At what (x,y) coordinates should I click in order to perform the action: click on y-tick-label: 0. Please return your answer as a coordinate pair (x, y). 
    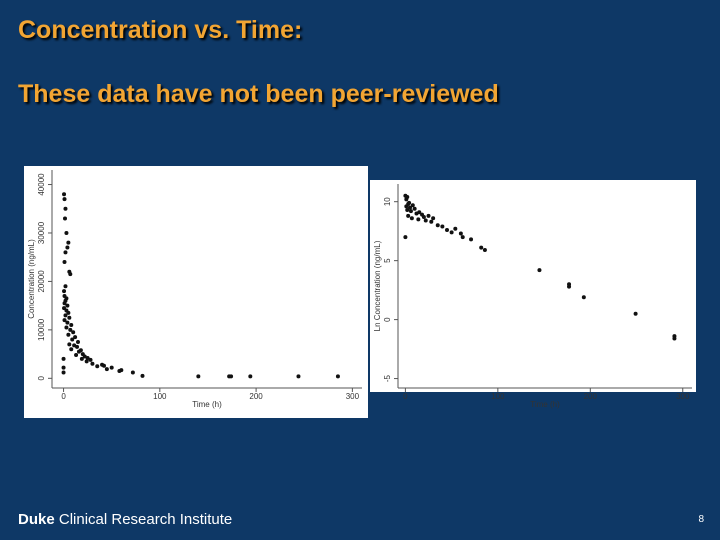
    Looking at the image, I should click on (387, 319).